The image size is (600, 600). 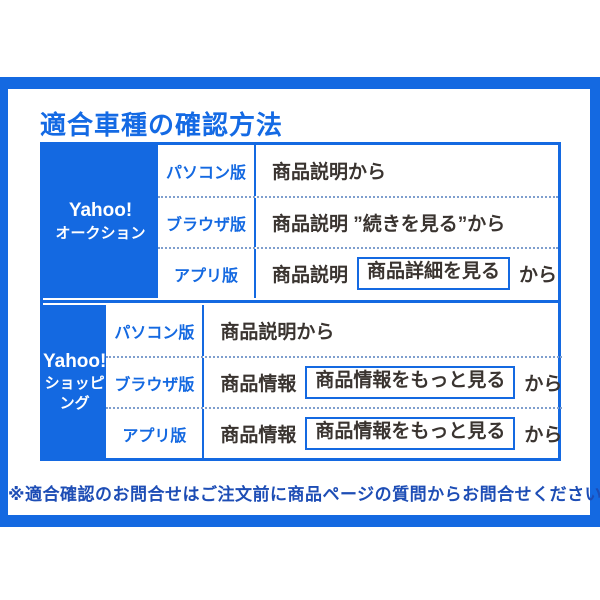 What do you see at coordinates (162, 125) in the screenshot?
I see `page-title: 適合車種の確認方法` at bounding box center [162, 125].